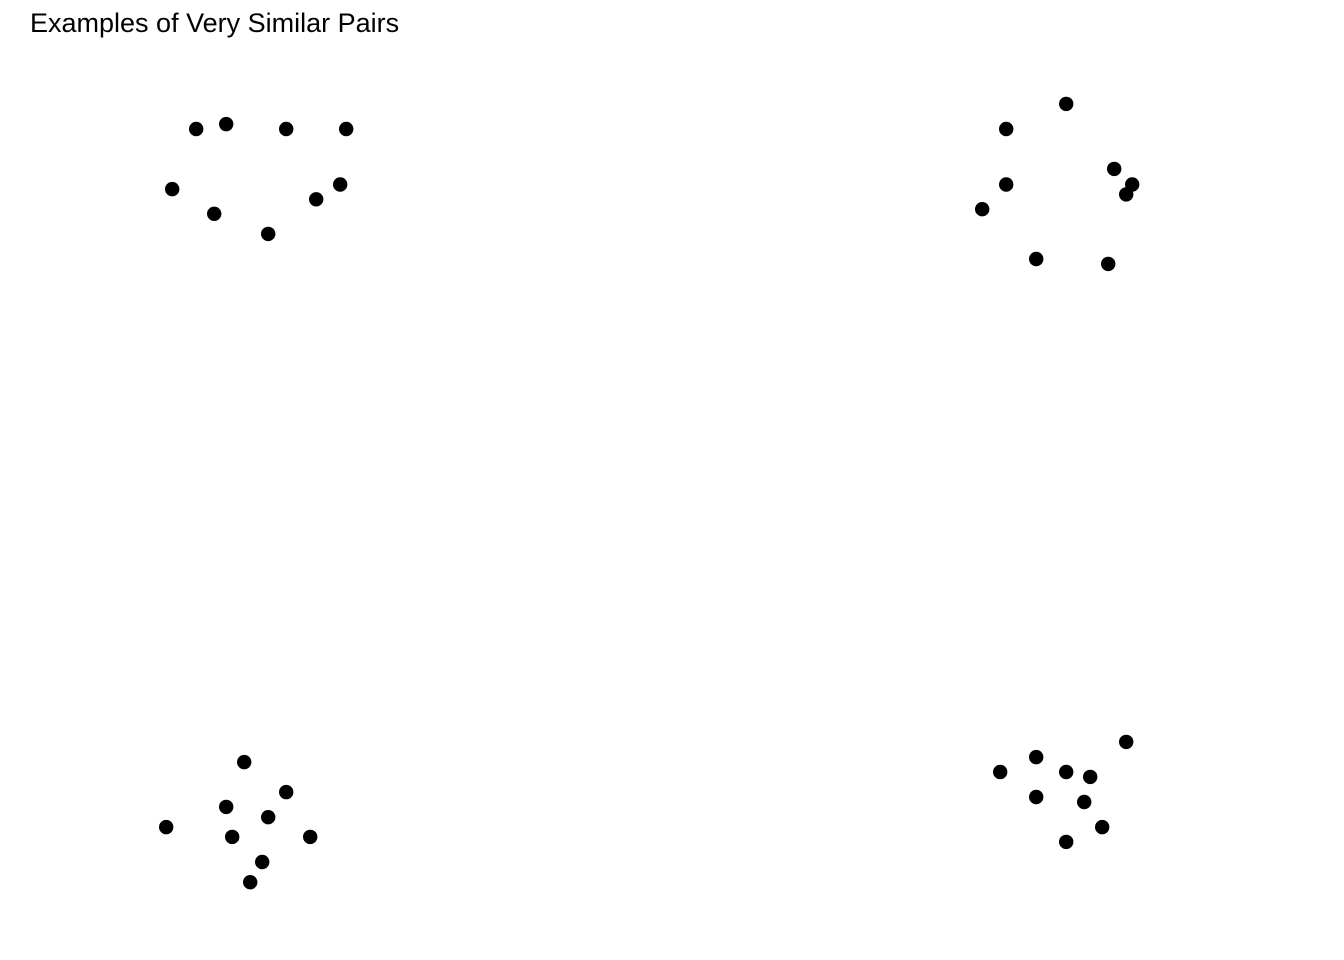 This screenshot has height=960, width=1344. What do you see at coordinates (1063, 792) in the screenshot?
I see `scatter-panel-bottom-right` at bounding box center [1063, 792].